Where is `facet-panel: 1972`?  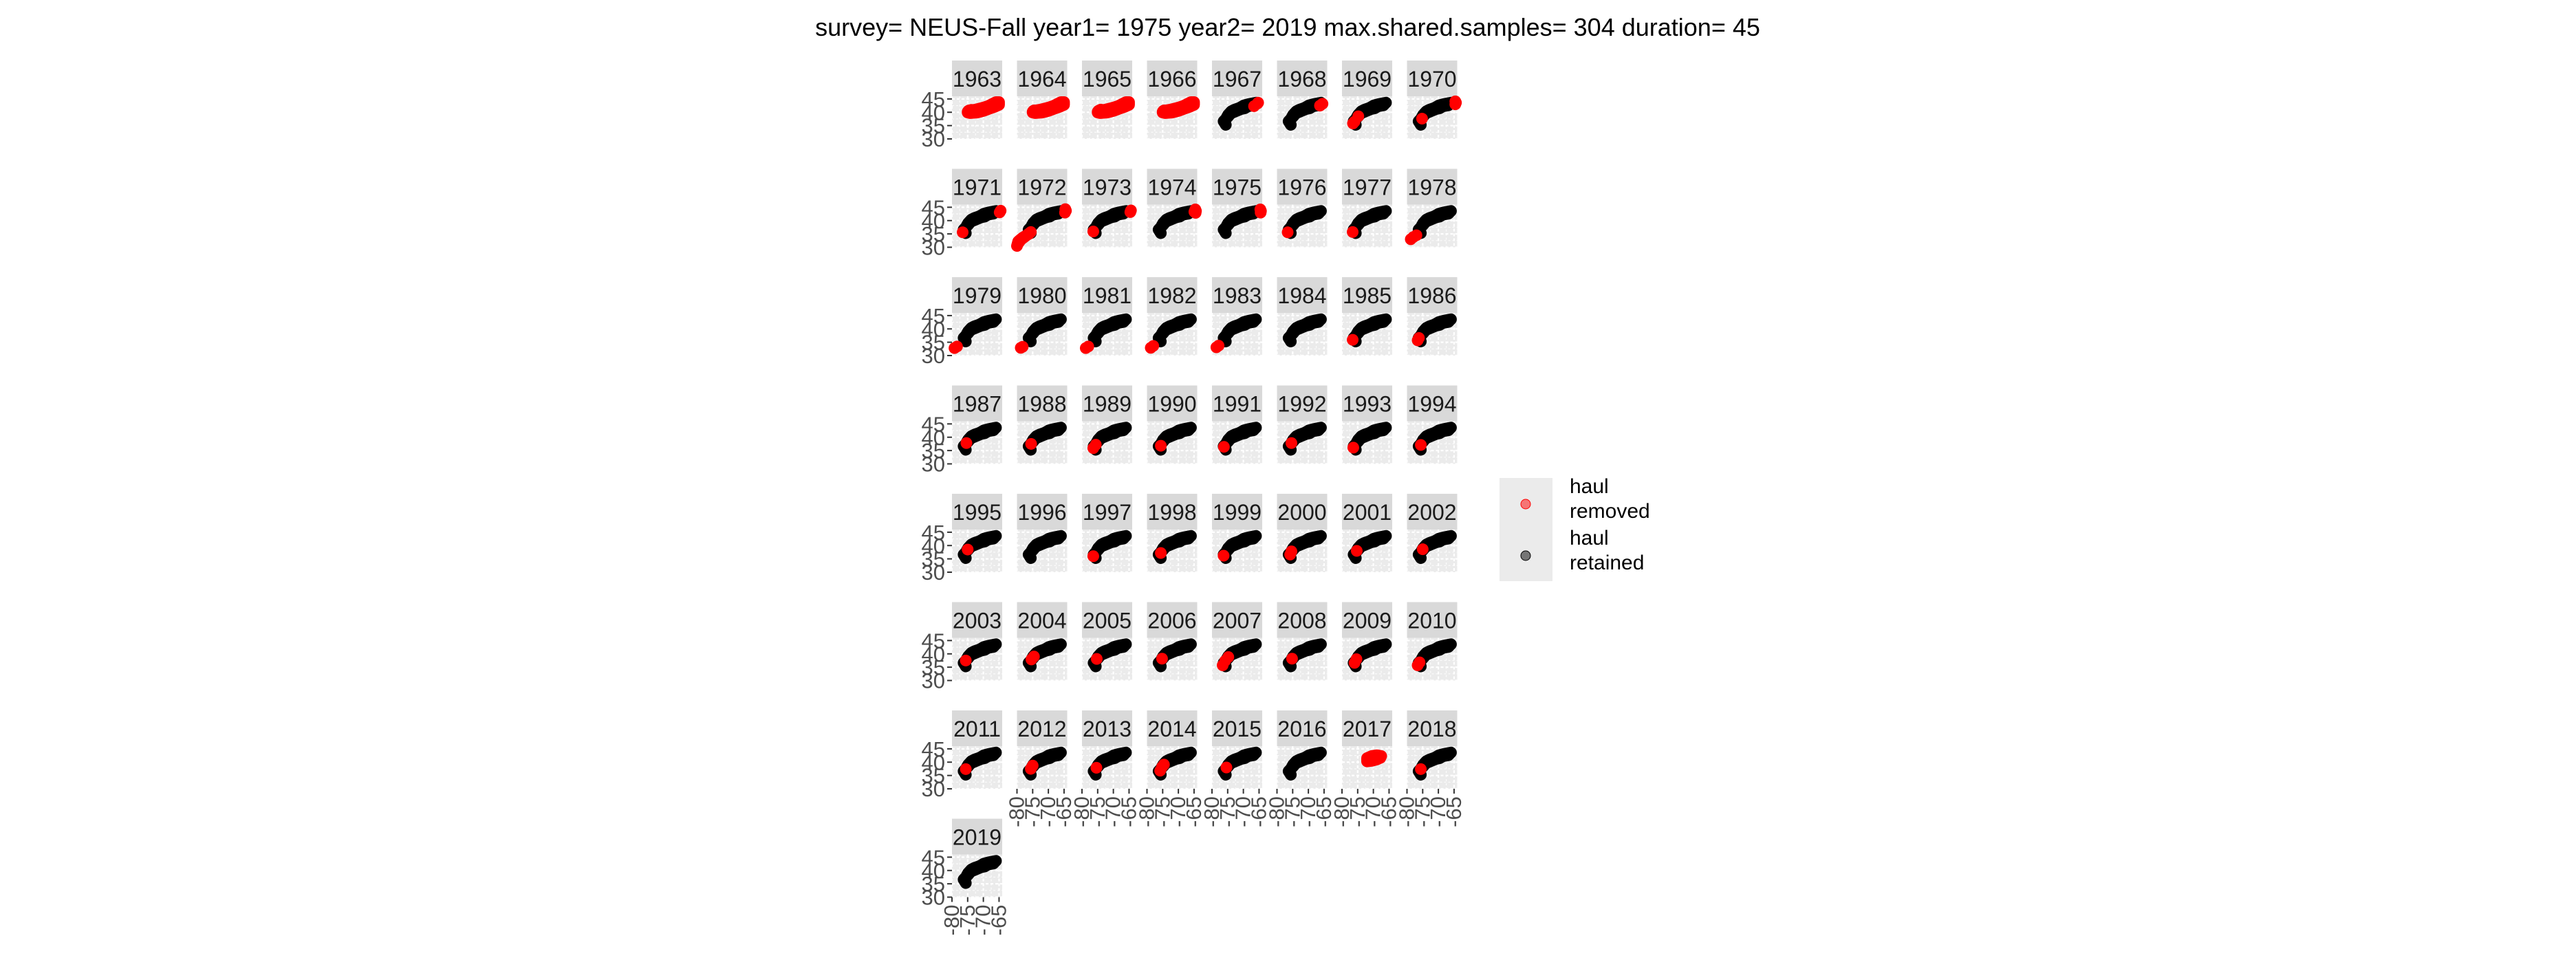 facet-panel: 1972 is located at coordinates (1041, 210).